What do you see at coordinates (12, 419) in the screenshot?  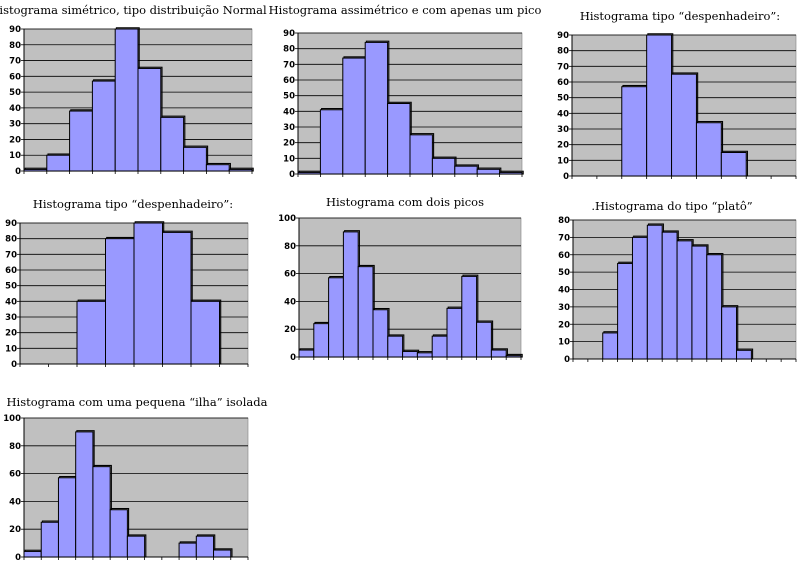 I see `y-tick-label: 100` at bounding box center [12, 419].